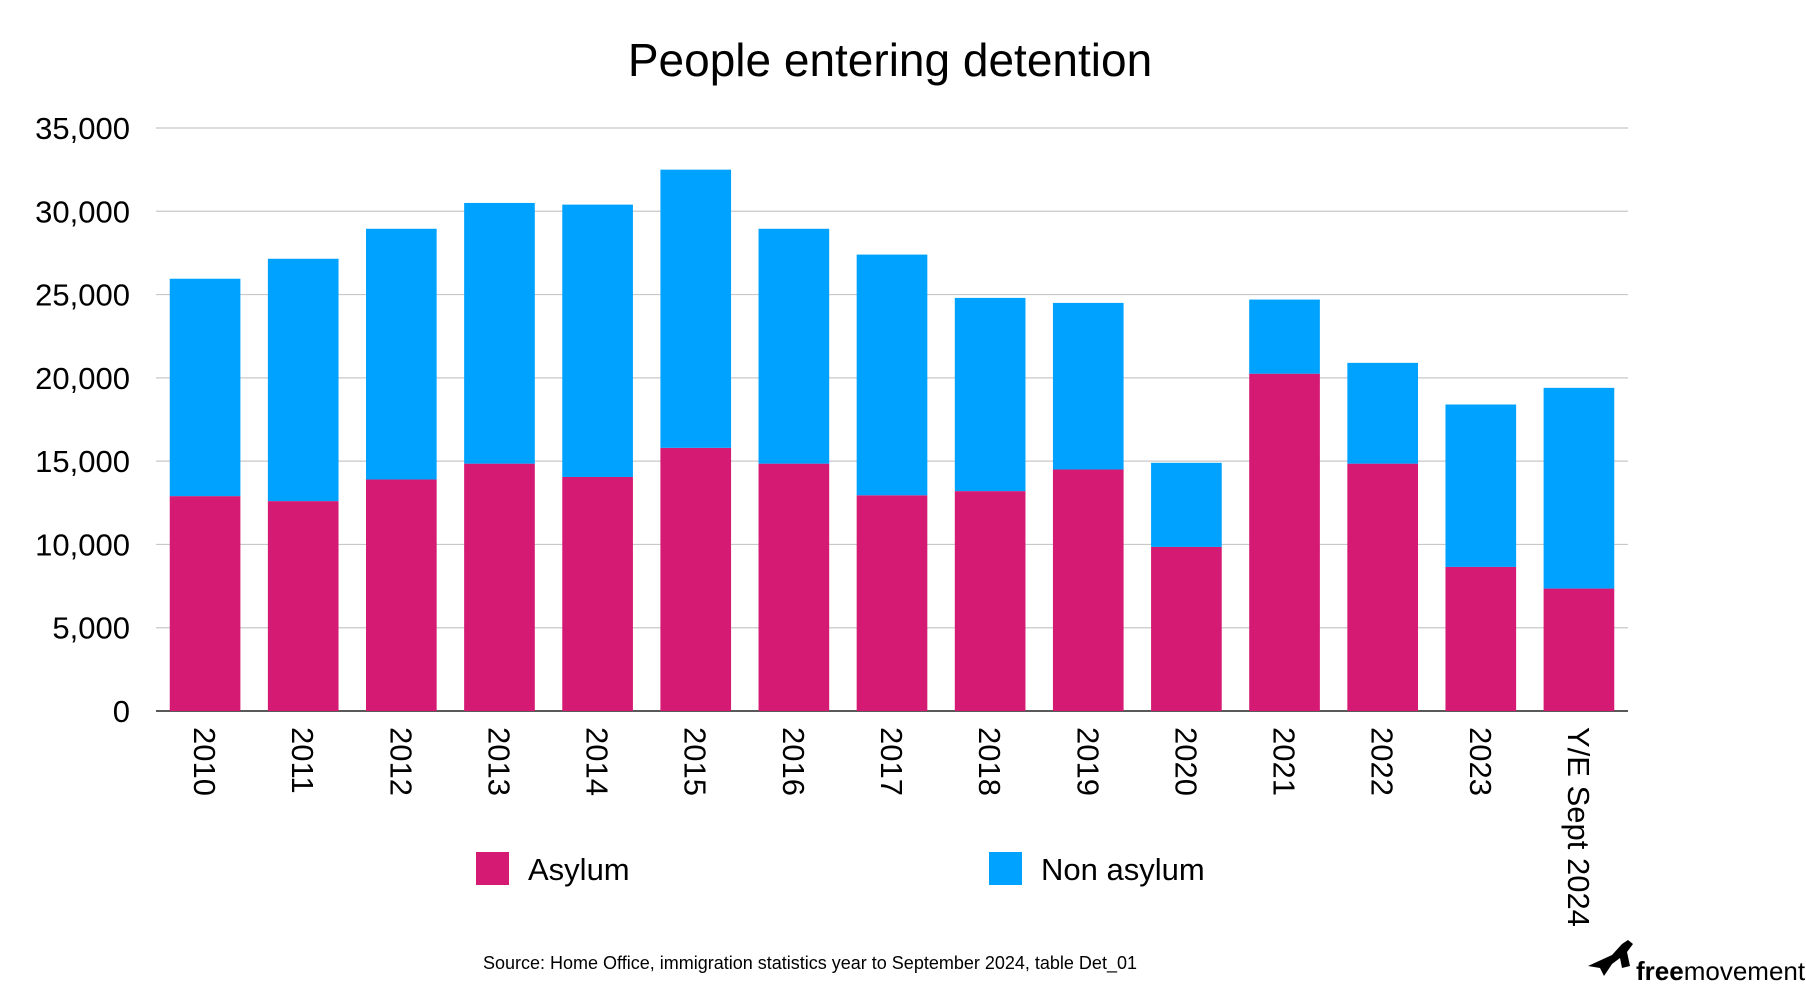 The width and height of the screenshot is (1806, 990). I want to click on bar-asylum-2014, so click(597, 593).